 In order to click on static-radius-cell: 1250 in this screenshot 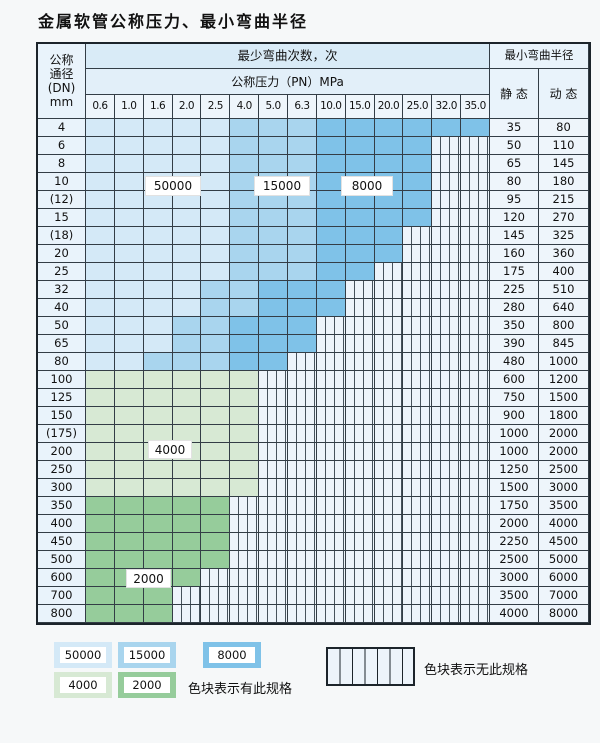, I will do `click(514, 470)`.